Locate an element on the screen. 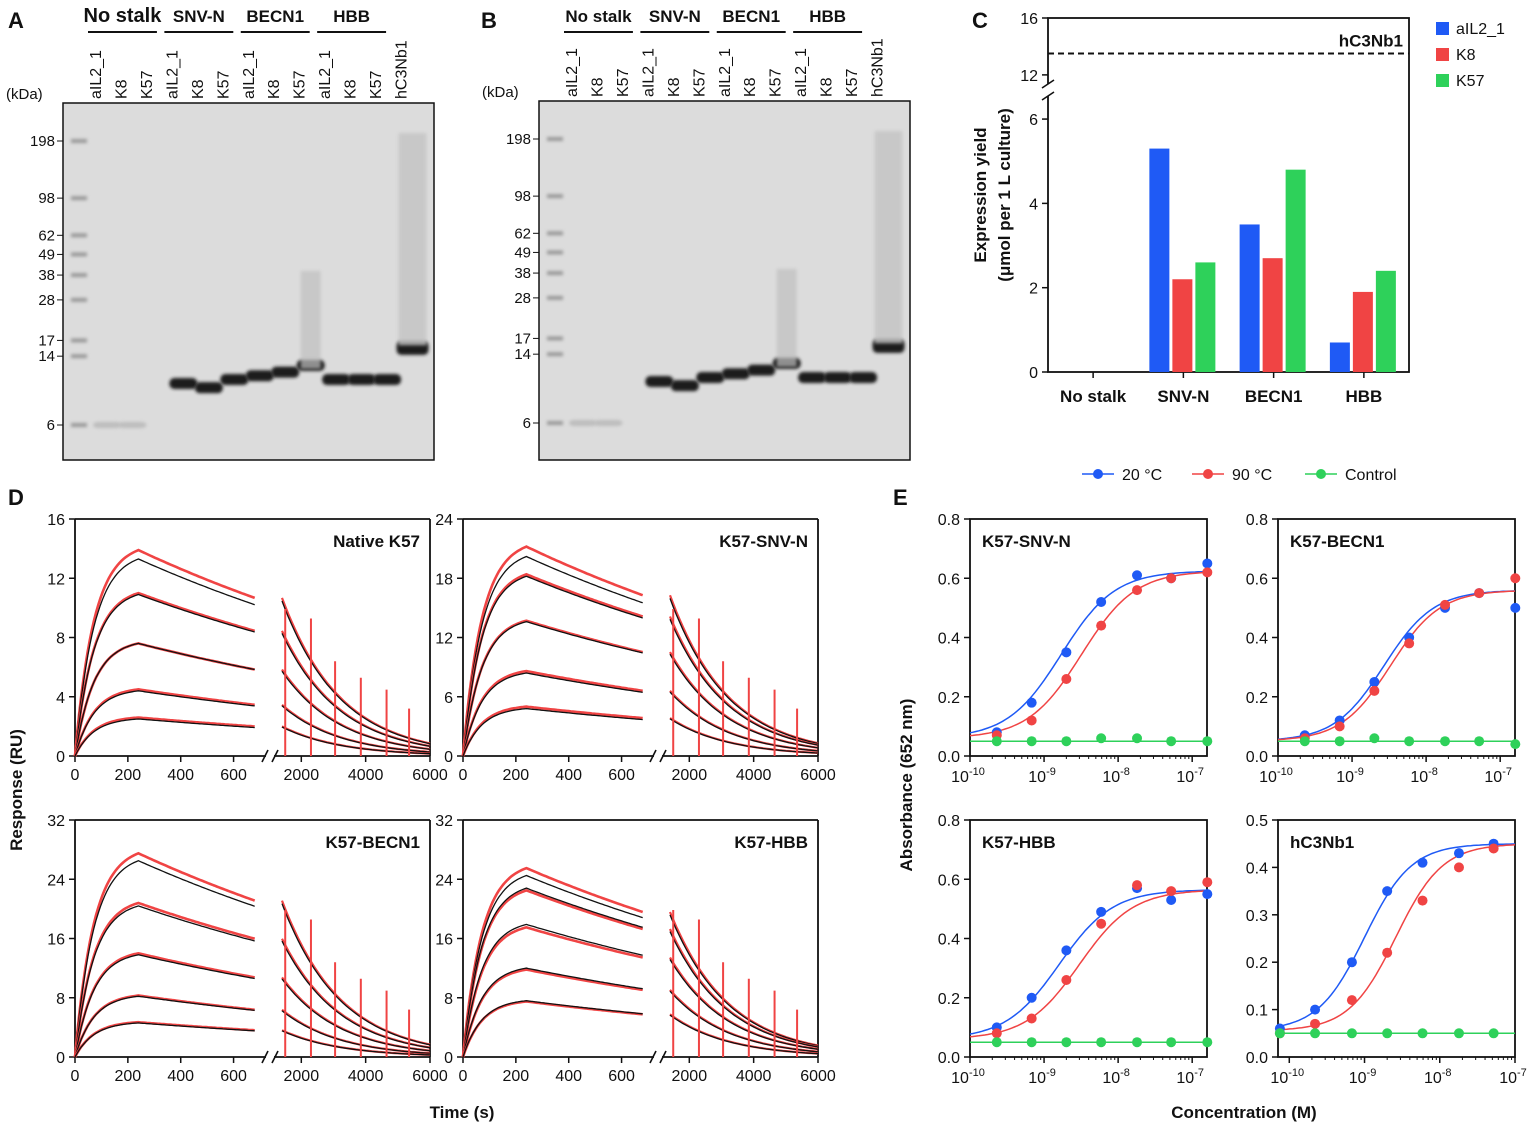  legend-entry: 90 °C is located at coordinates (1252, 475).